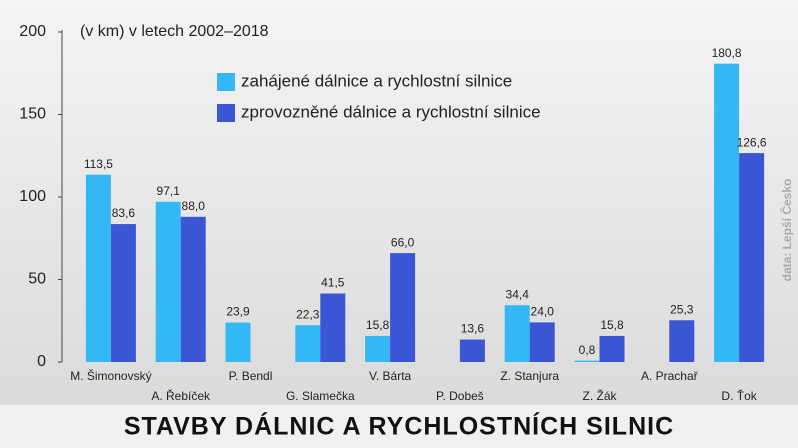 The image size is (798, 448). I want to click on value-label: 88,0, so click(194, 206).